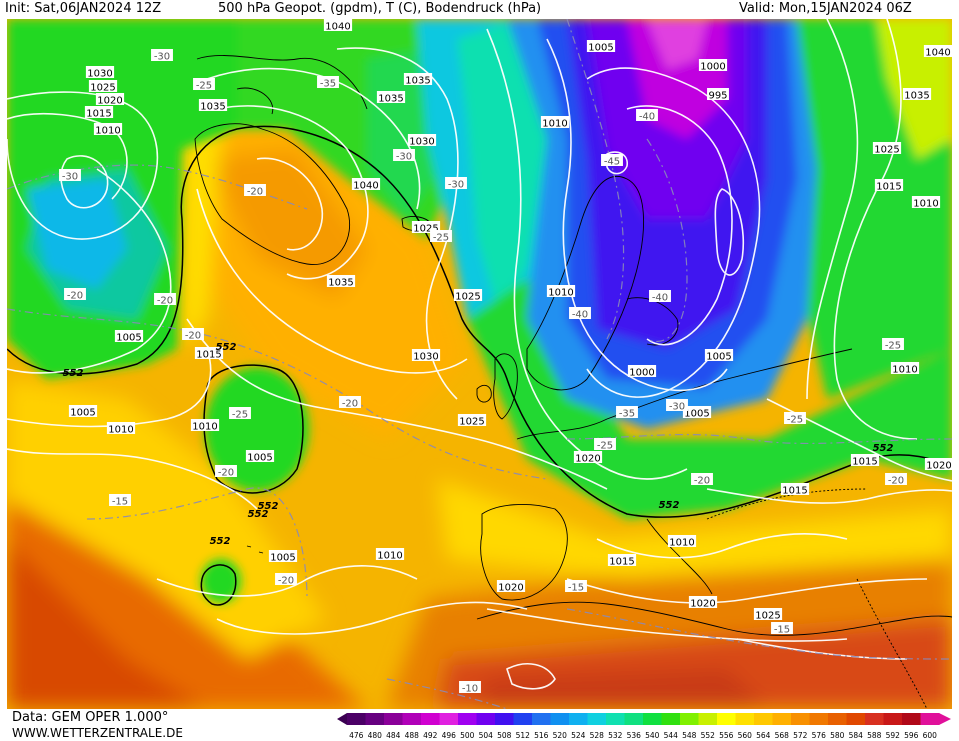 This screenshot has height=741, width=959. What do you see at coordinates (337, 27) in the screenshot?
I see `svg-text: 1040` at bounding box center [337, 27].